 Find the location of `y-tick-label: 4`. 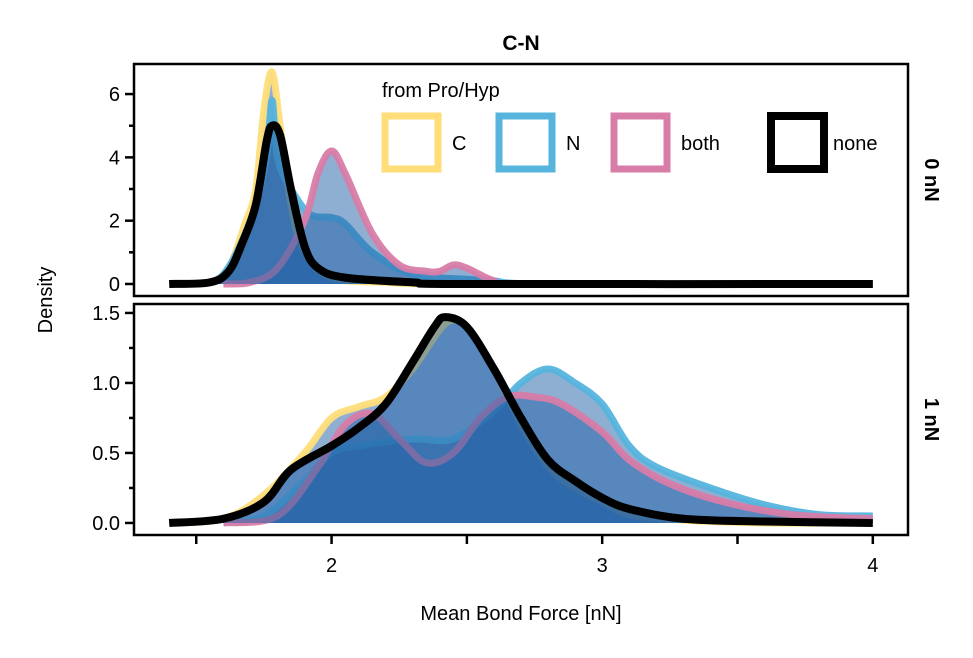

y-tick-label: 4 is located at coordinates (114, 158).